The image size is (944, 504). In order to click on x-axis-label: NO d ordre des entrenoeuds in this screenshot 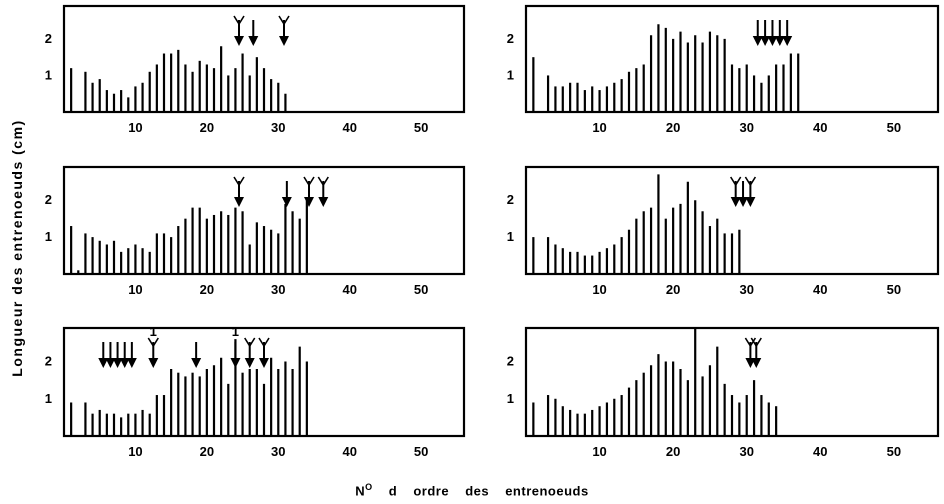, I will do `click(472, 490)`.